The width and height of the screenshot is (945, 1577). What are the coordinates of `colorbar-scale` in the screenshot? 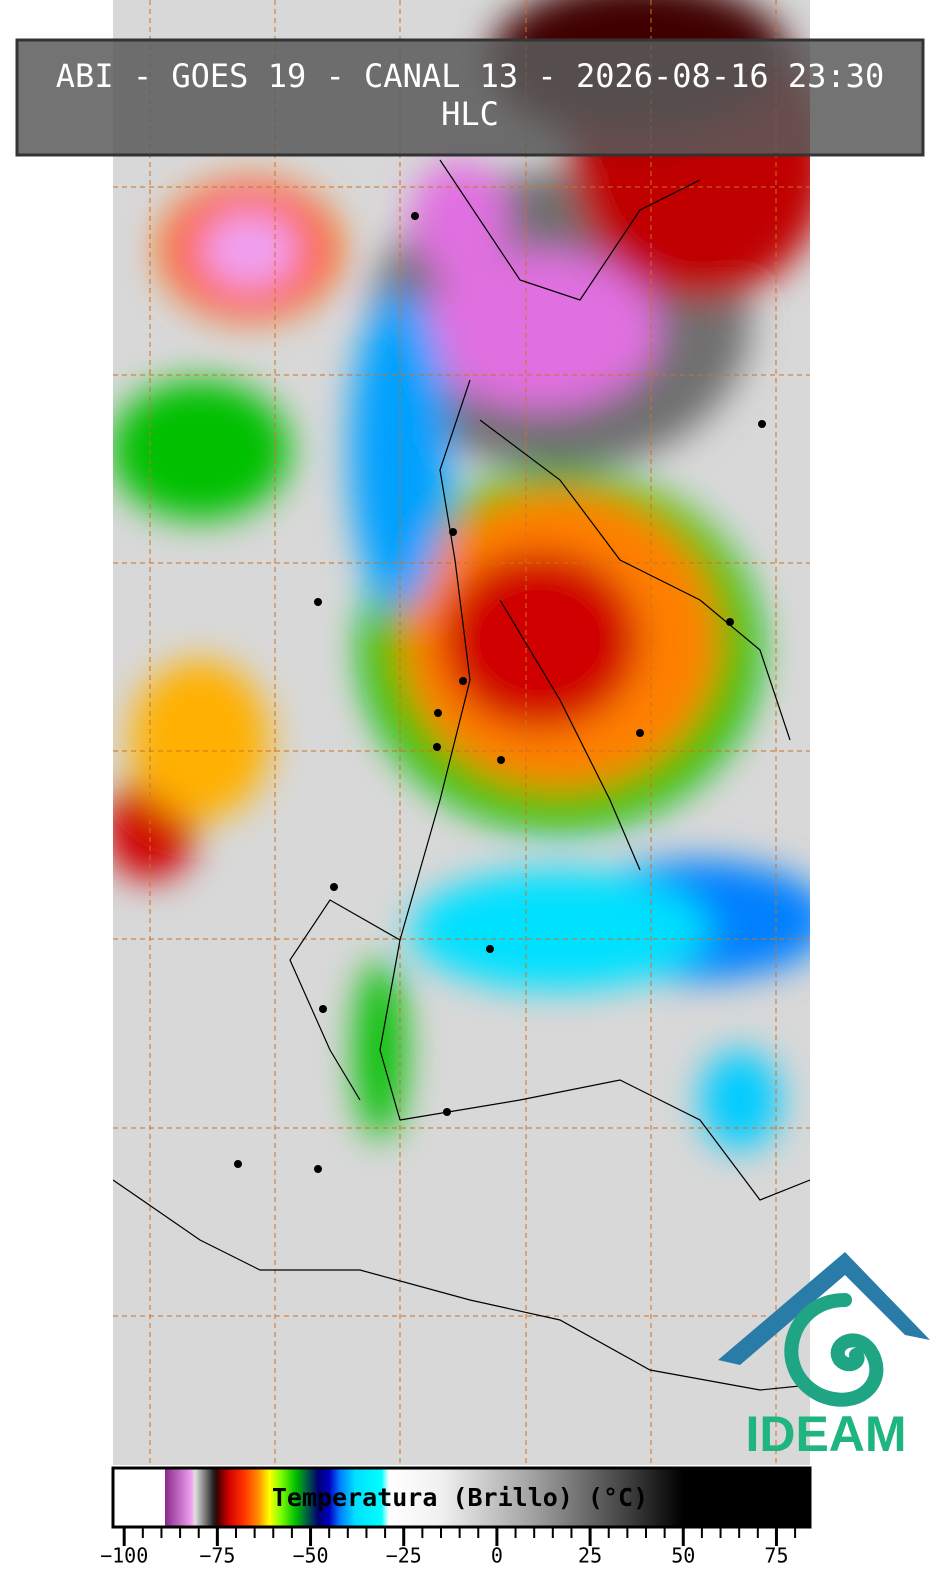 It's located at (461, 1497).